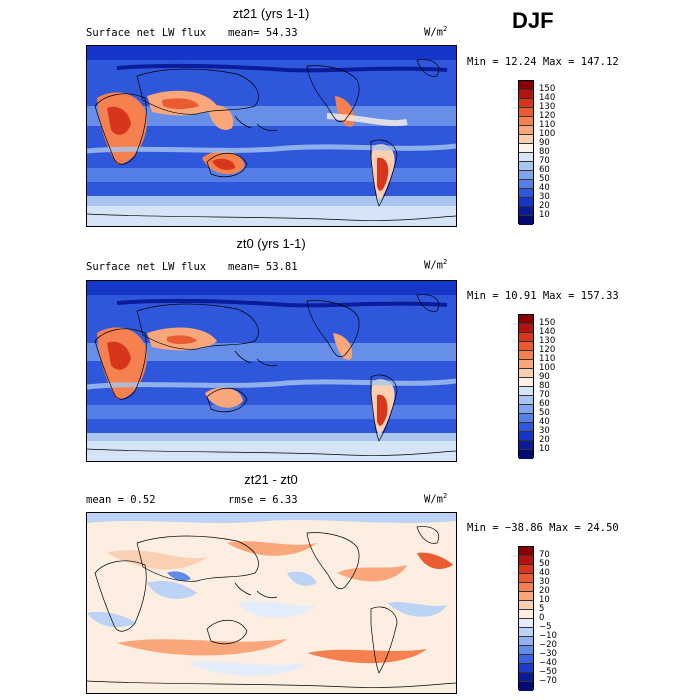 The width and height of the screenshot is (700, 700). Describe the element at coordinates (545, 627) in the screenshot. I see `colorbar-tick-label: −5` at that location.